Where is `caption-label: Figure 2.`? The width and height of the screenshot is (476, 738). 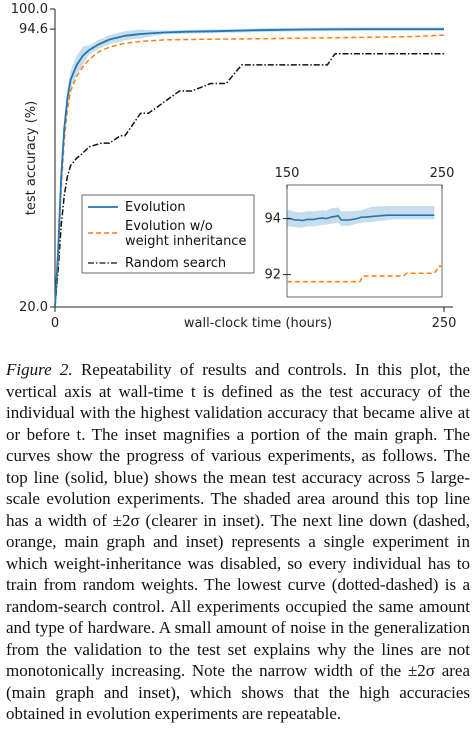
caption-label: Figure 2. is located at coordinates (39, 369).